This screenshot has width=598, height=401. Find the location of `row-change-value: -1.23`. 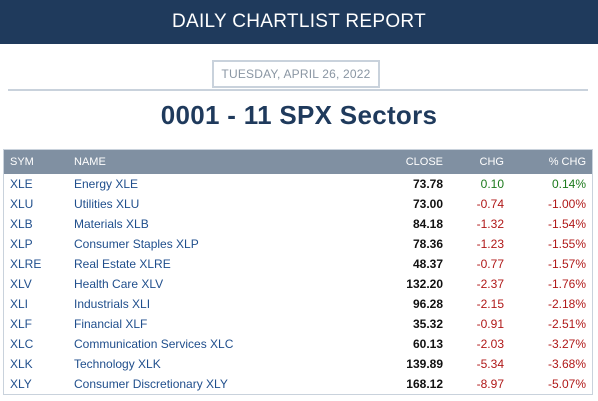

row-change-value: -1.23 is located at coordinates (490, 244).